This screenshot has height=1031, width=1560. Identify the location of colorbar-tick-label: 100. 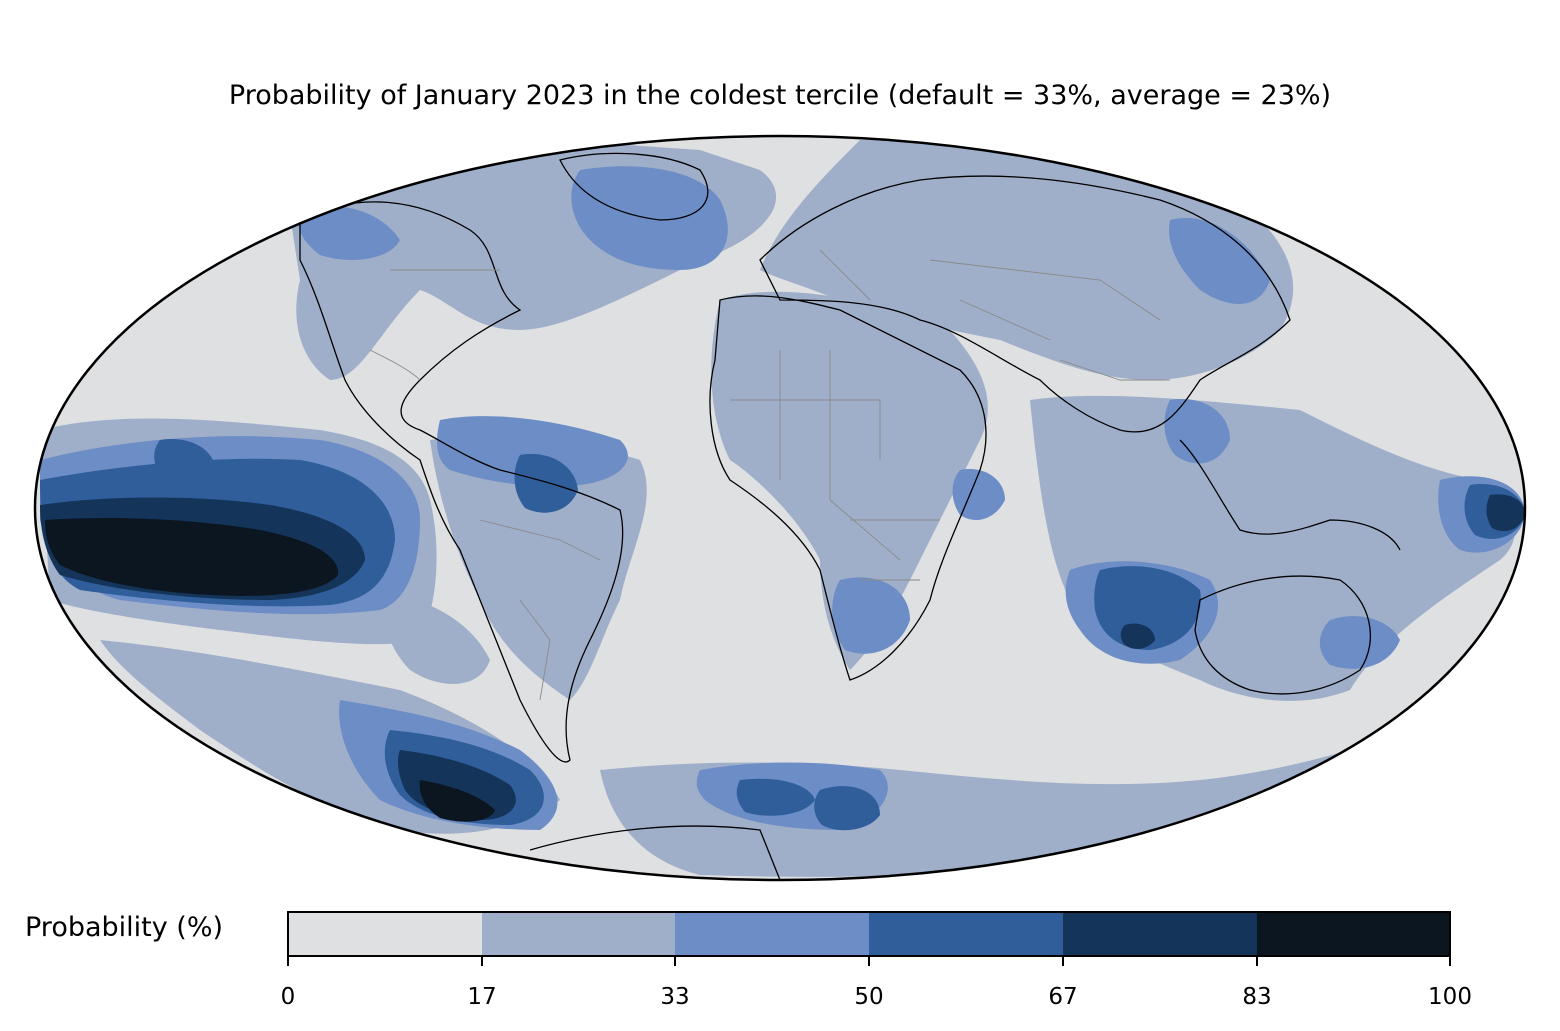
(1450, 997).